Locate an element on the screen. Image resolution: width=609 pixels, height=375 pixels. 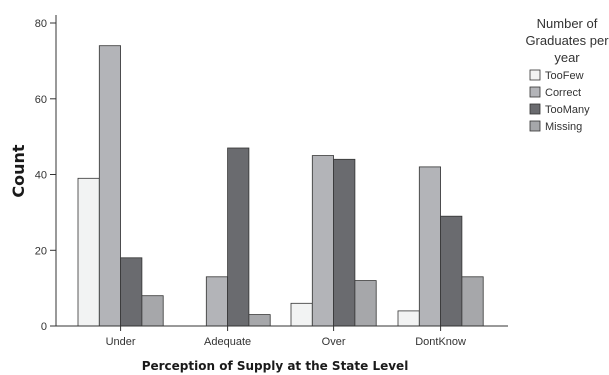
y-tick-label-20: 20 is located at coordinates (41, 251).